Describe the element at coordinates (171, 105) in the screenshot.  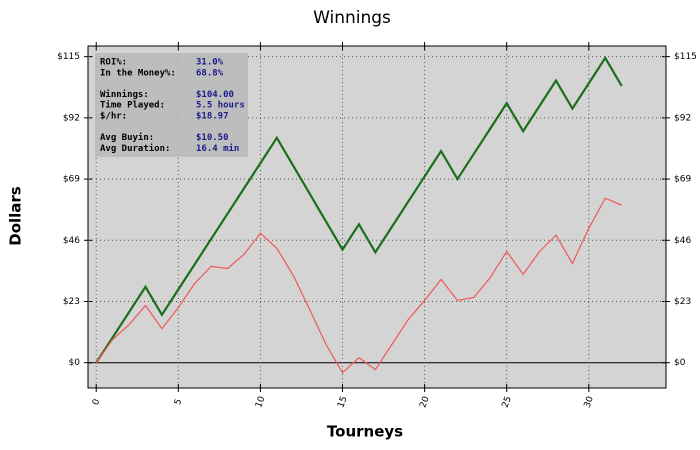
I see `stats-box` at that location.